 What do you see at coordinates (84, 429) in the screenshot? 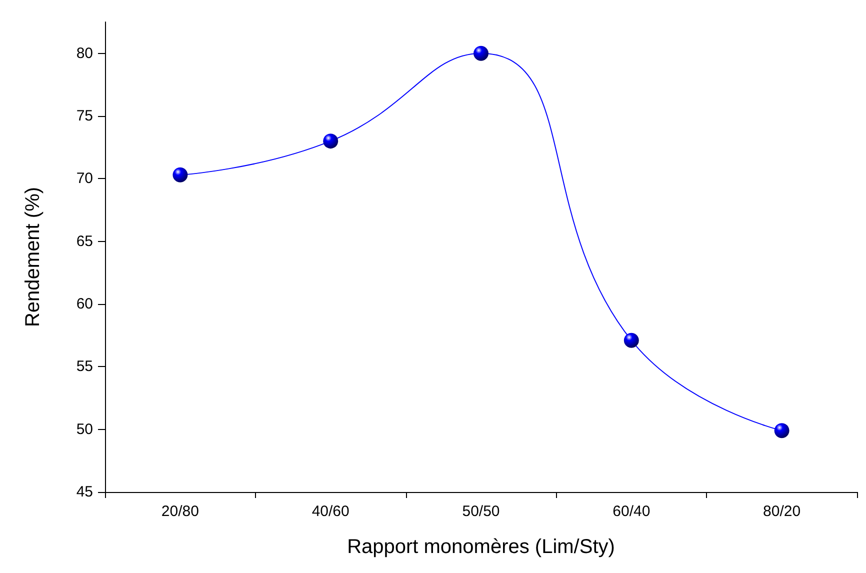
I see `y-tick-label: 50` at bounding box center [84, 429].